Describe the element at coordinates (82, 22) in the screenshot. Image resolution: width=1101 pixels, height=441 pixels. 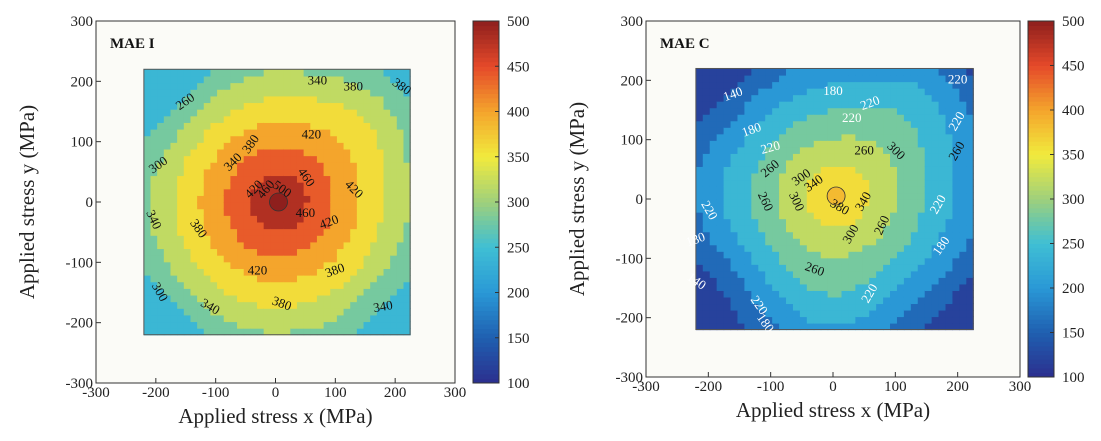
I see `y-tick-label: 300` at that location.